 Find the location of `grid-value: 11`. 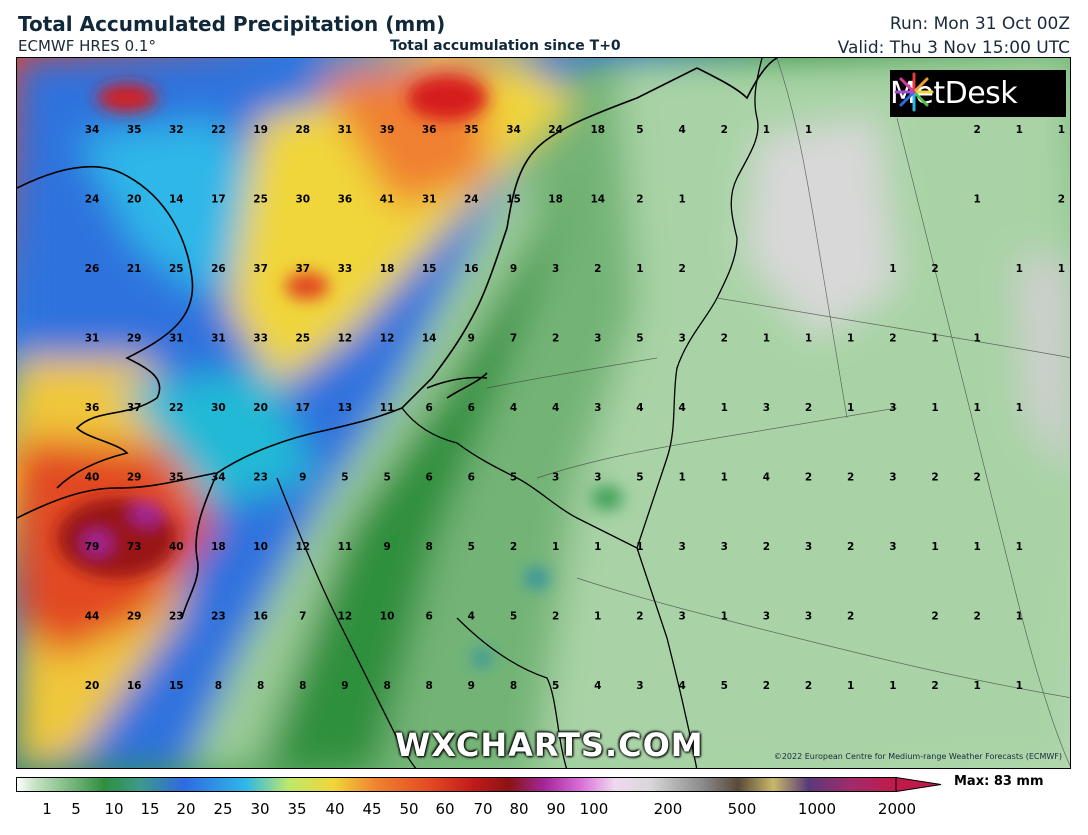

grid-value: 11 is located at coordinates (387, 408).